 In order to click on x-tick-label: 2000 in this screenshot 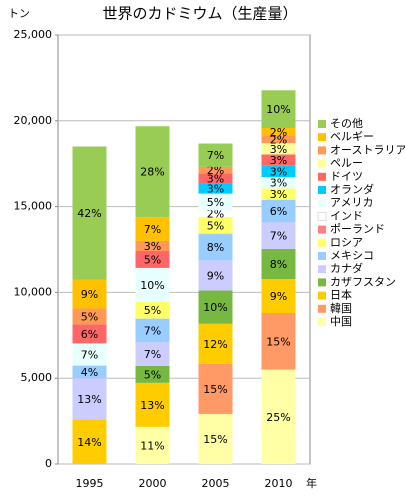, I will do `click(153, 483)`.